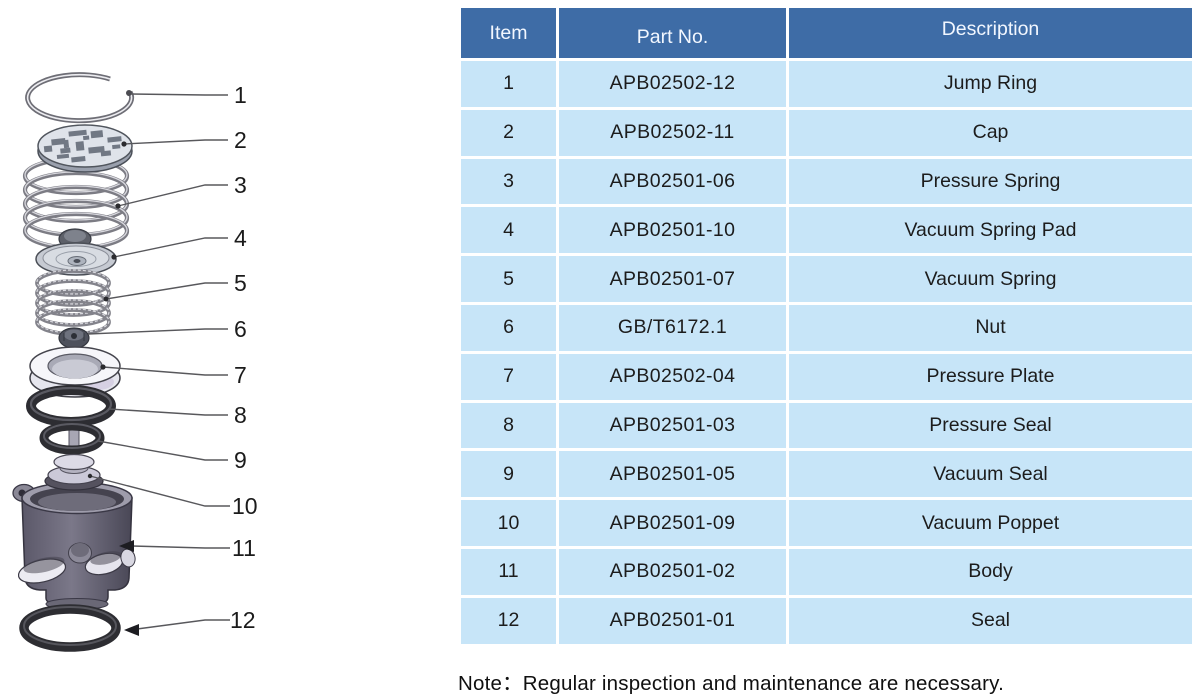 The image size is (1204, 700). I want to click on cell-part-no: APB02502-12, so click(672, 84).